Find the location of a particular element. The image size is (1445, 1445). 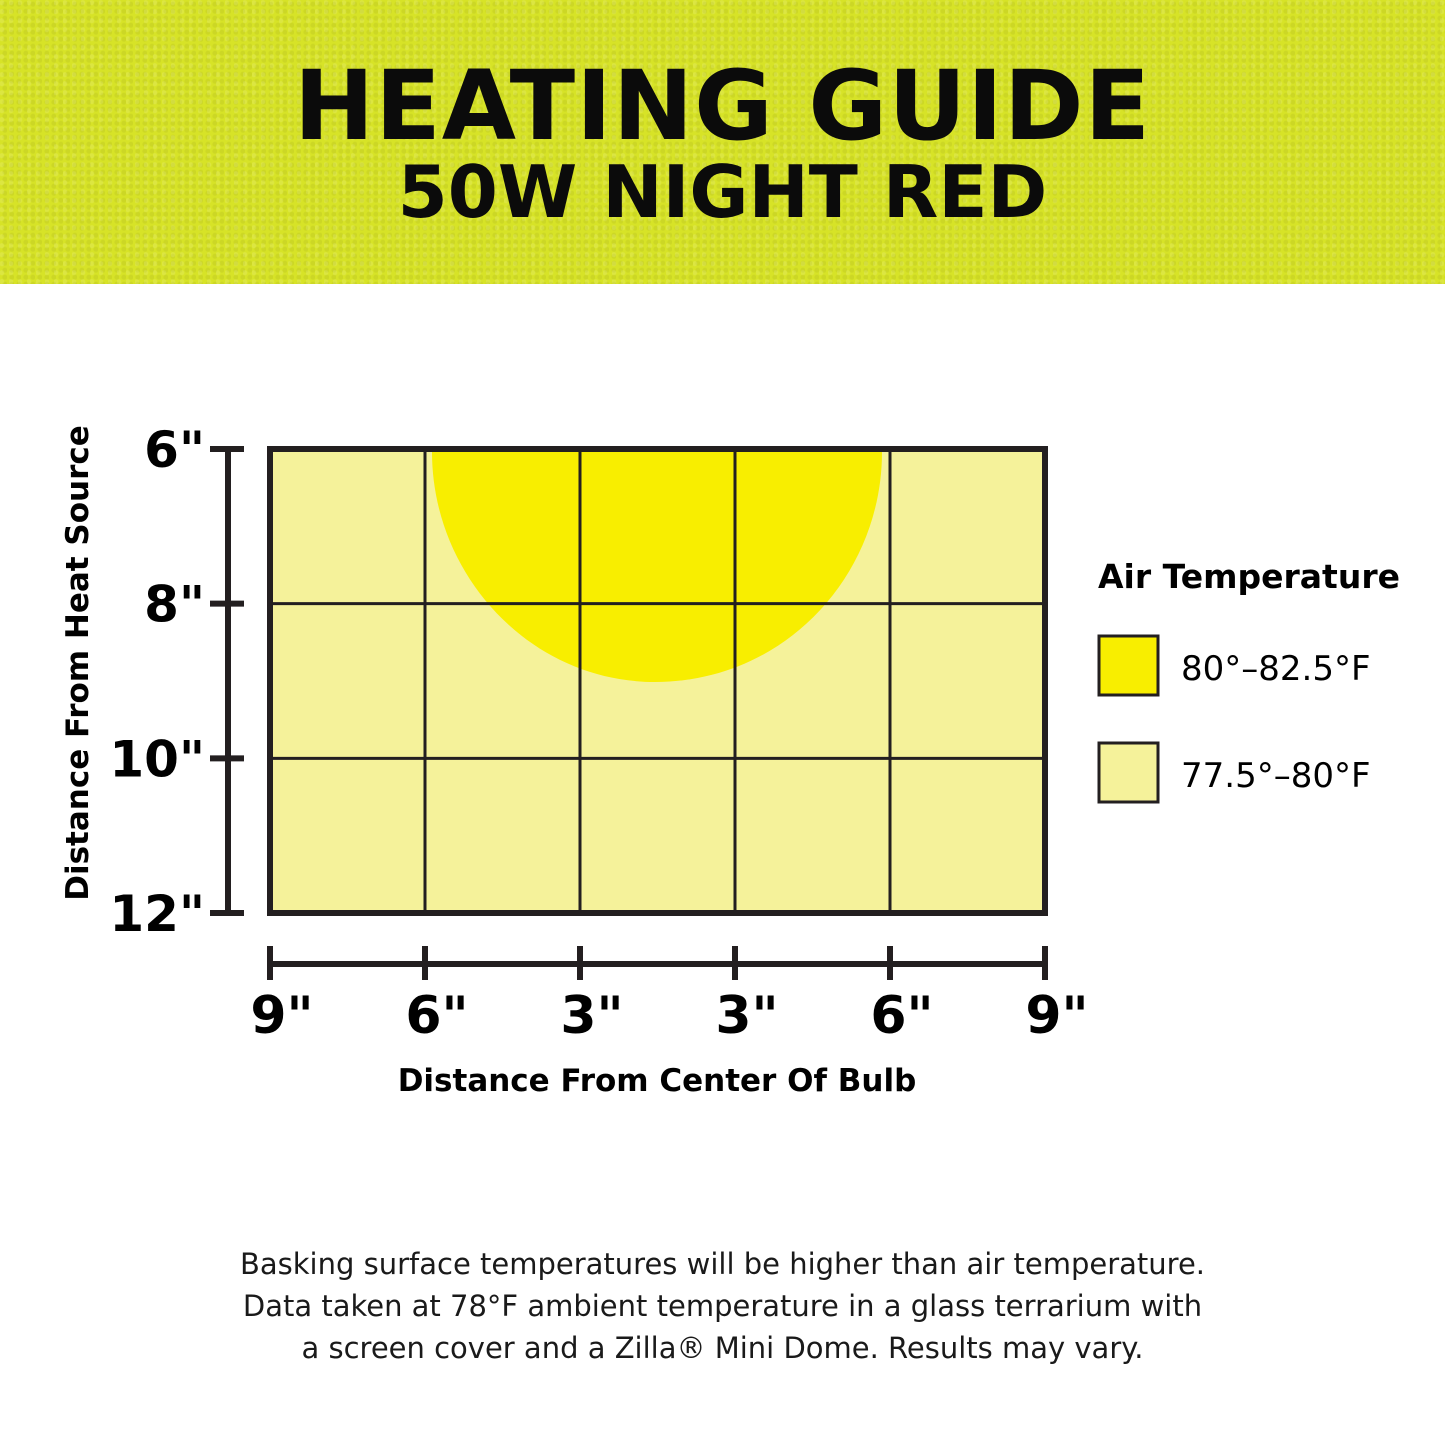

y-axis is located at coordinates (227, 681).